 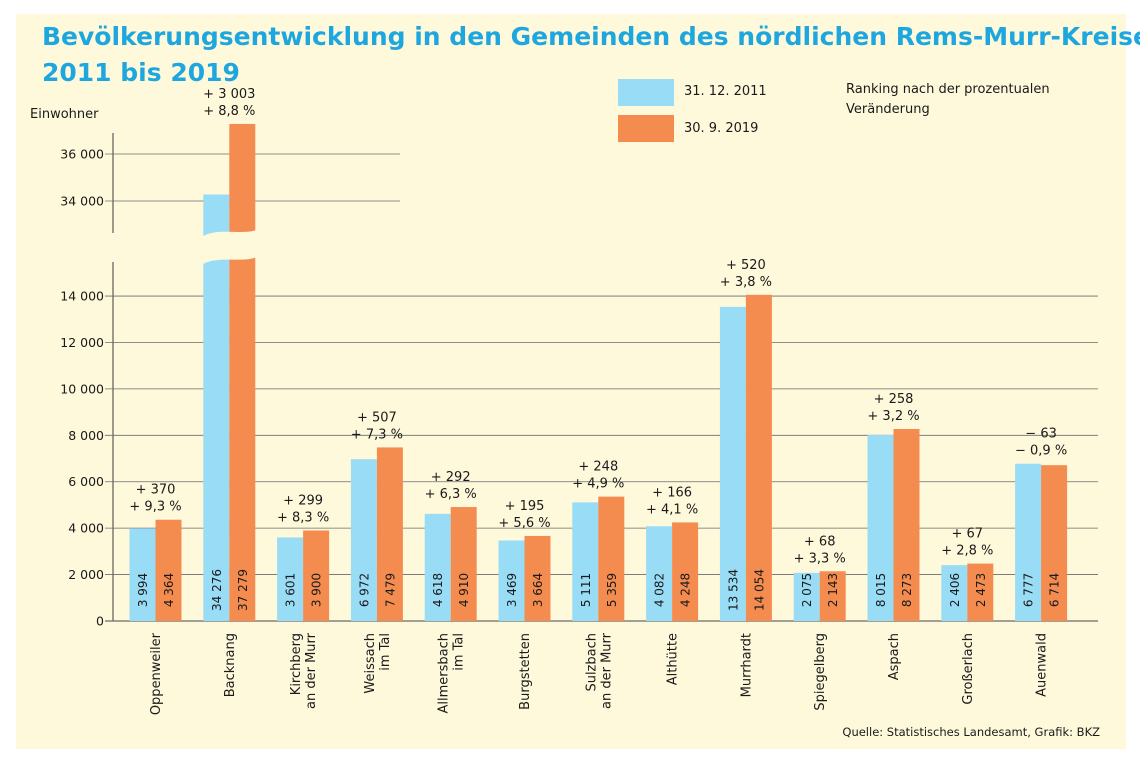 What do you see at coordinates (538, 590) in the screenshot?
I see `bar-value-2019: 3 664` at bounding box center [538, 590].